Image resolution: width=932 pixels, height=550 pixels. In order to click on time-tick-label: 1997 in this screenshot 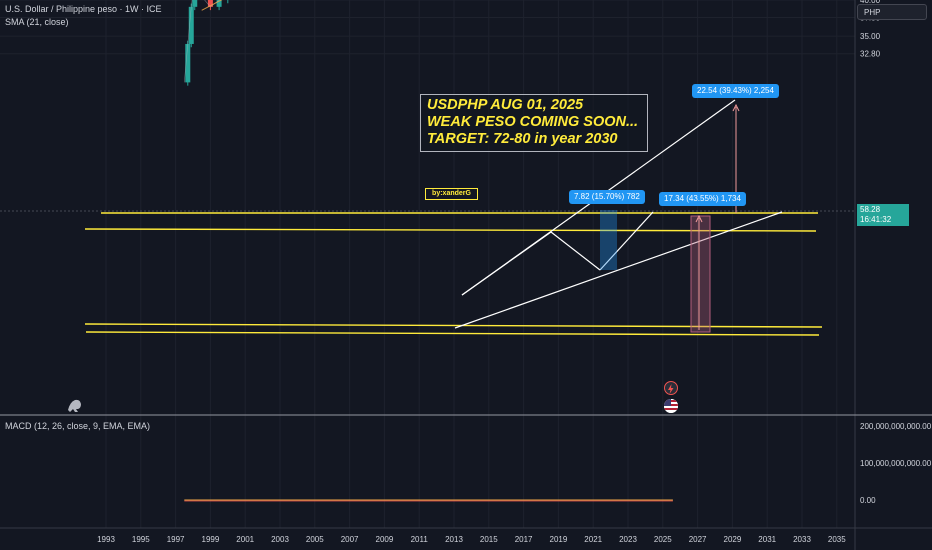, I will do `click(176, 539)`.